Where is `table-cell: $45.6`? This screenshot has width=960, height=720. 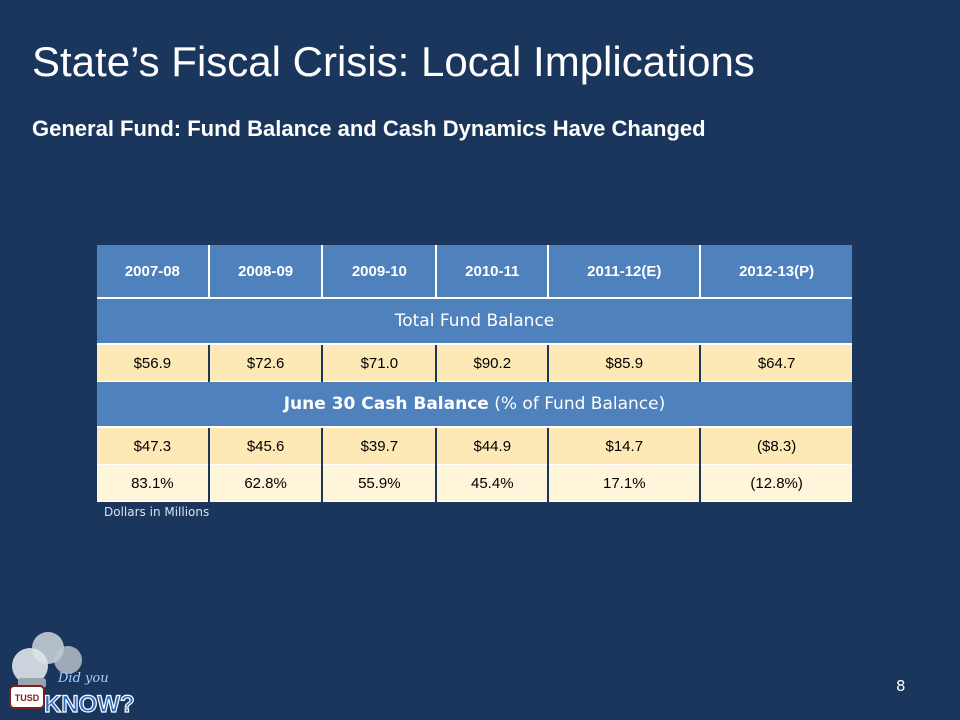 table-cell: $45.6 is located at coordinates (265, 446).